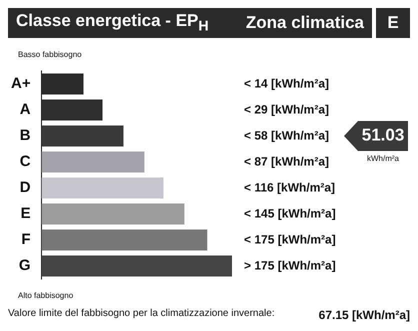 This screenshot has height=331, width=418. I want to click on text: kWh/m²a, so click(383, 159).